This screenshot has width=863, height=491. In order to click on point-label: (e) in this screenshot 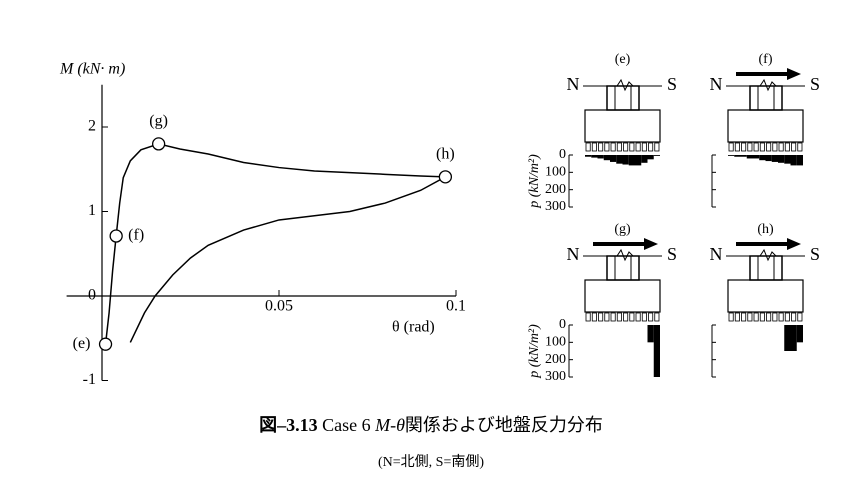, I will do `click(82, 343)`.